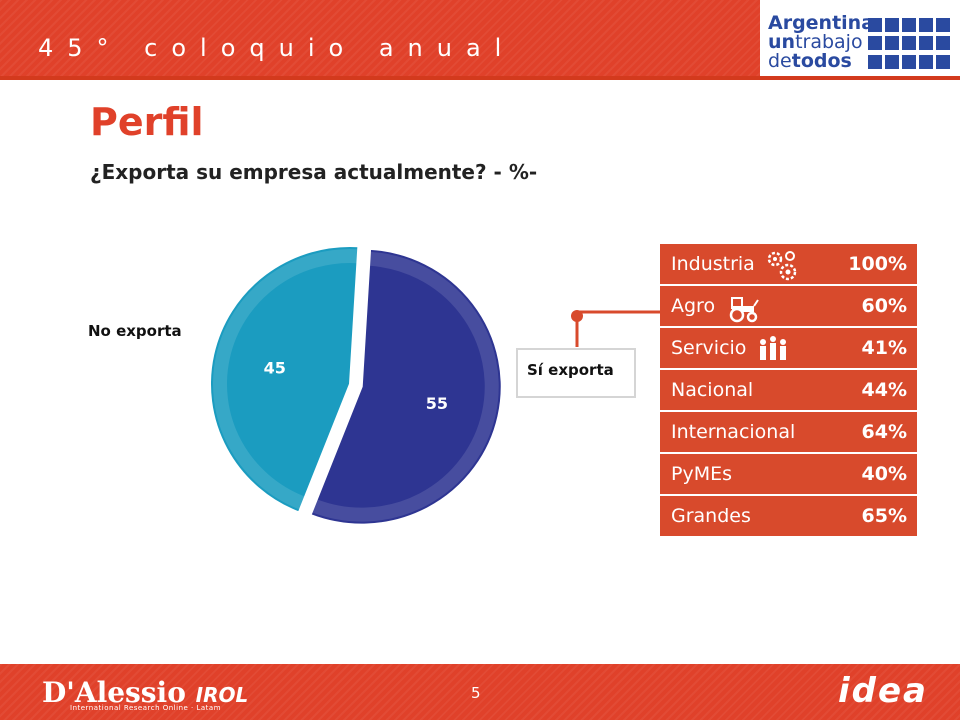 The image size is (960, 720). I want to click on breakdown-row-value: 40%, so click(884, 474).